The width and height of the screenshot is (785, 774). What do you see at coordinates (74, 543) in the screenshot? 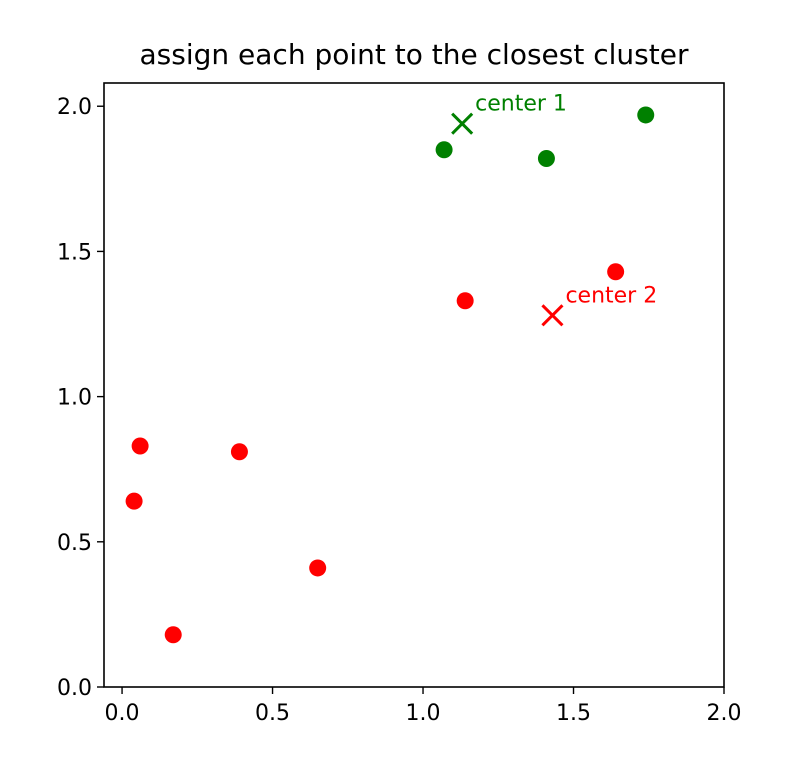
I see `y-tick-label: 0.5` at bounding box center [74, 543].